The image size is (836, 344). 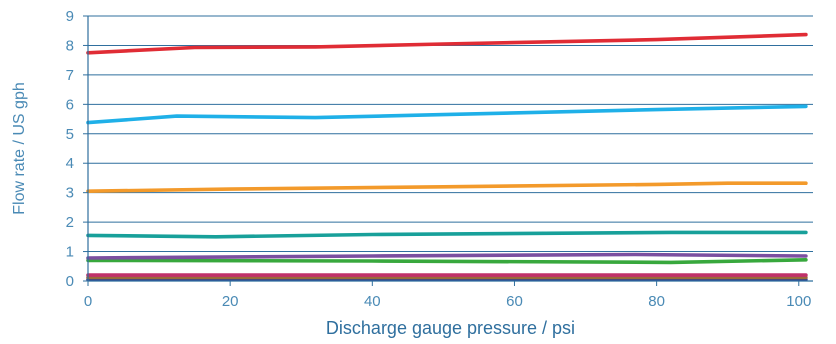 I want to click on y-tick-label: 4, so click(x=70, y=163).